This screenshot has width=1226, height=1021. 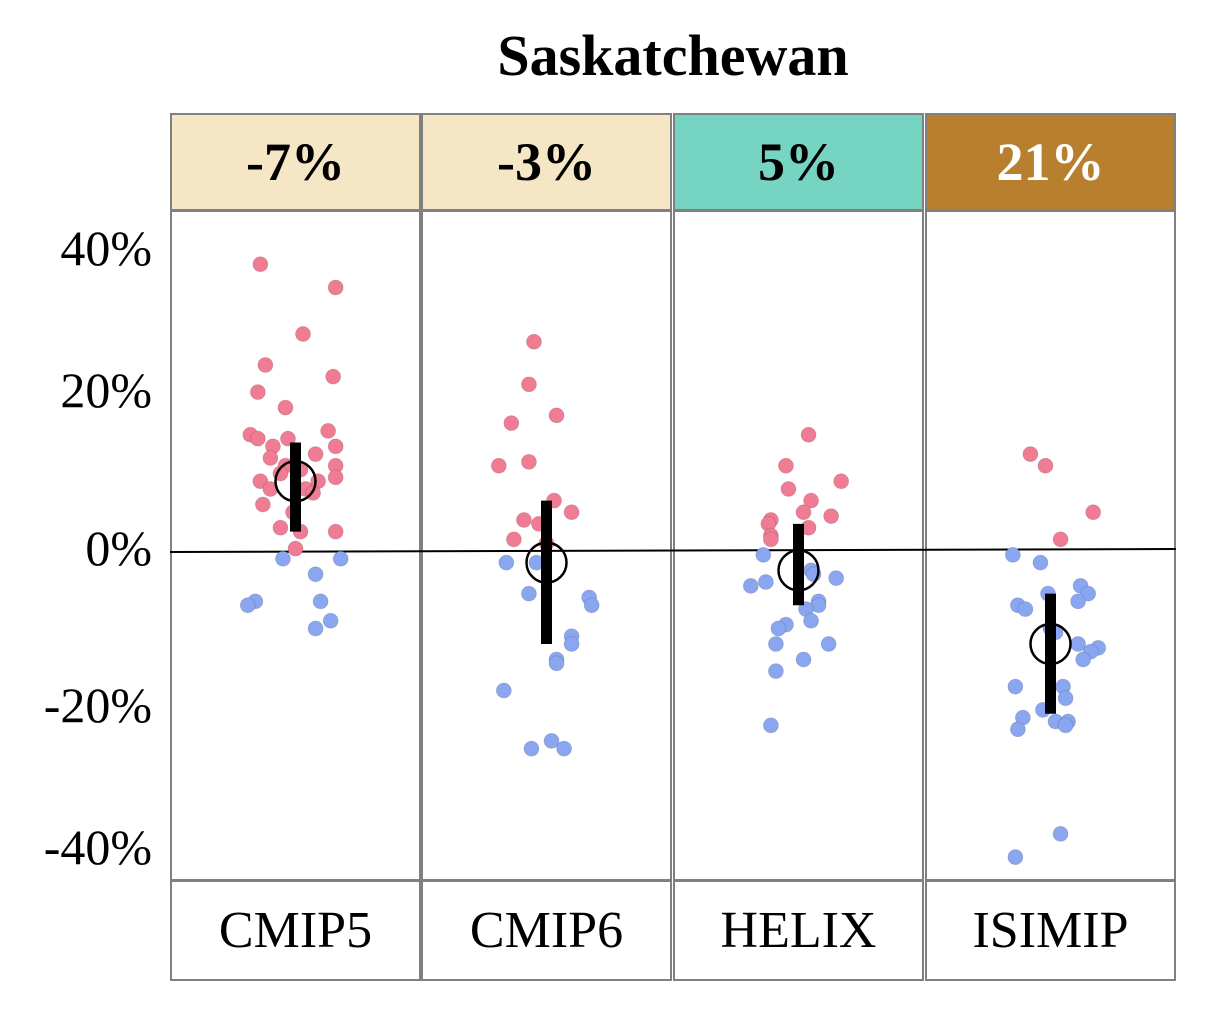 What do you see at coordinates (798, 162) in the screenshot?
I see `header-helix: 5%` at bounding box center [798, 162].